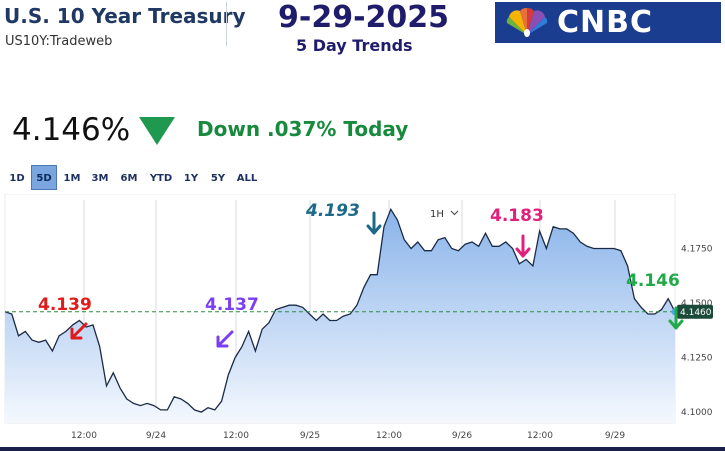 Image resolution: width=725 pixels, height=451 pixels. I want to click on y-tick-label: 4.1500, so click(697, 304).